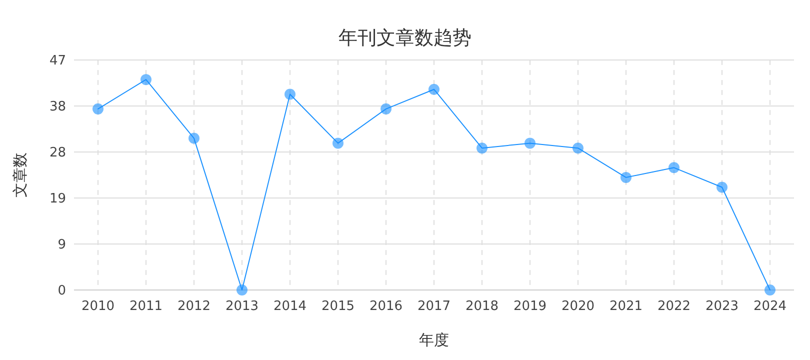 The width and height of the screenshot is (810, 360). I want to click on xtick: 2024, so click(770, 306).